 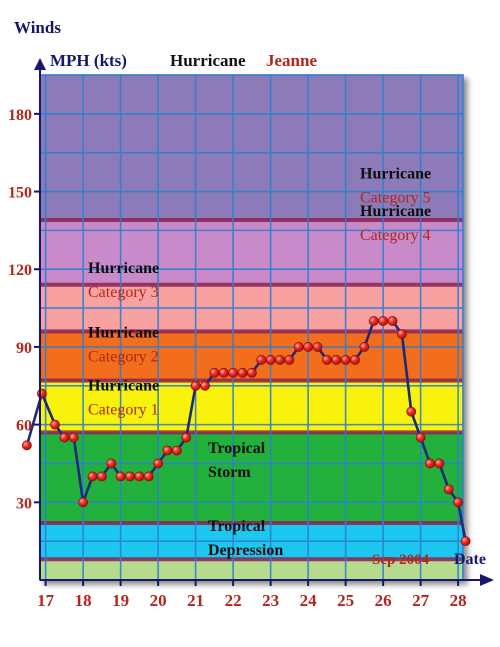 I want to click on y-tick-label: 180, so click(x=20, y=115).